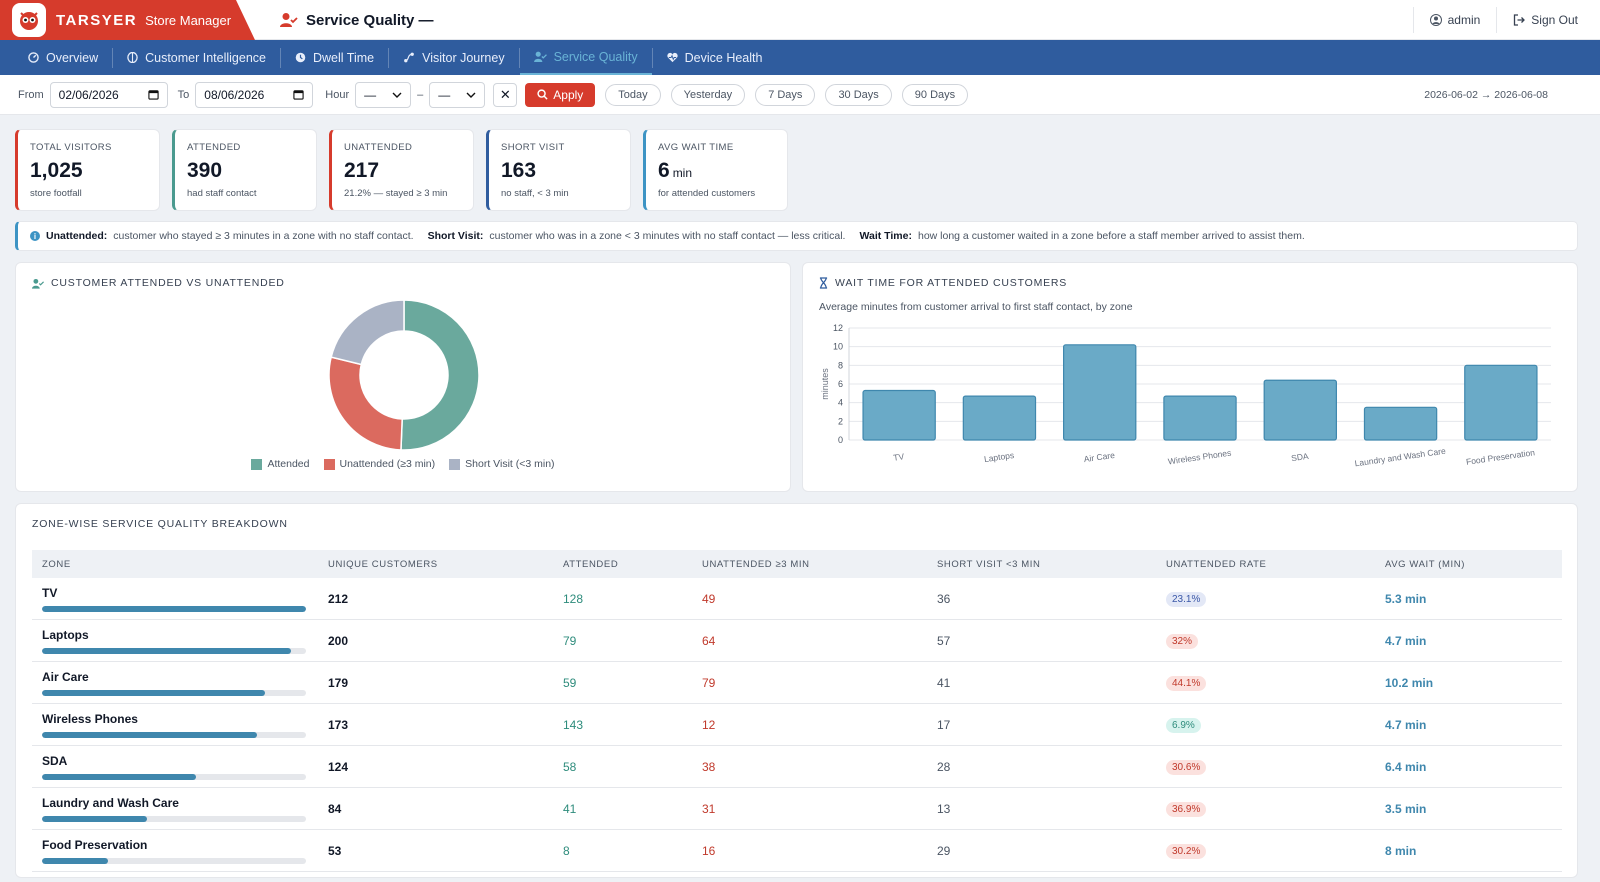  I want to click on from-date-input: 02/06/2026, so click(108, 94).